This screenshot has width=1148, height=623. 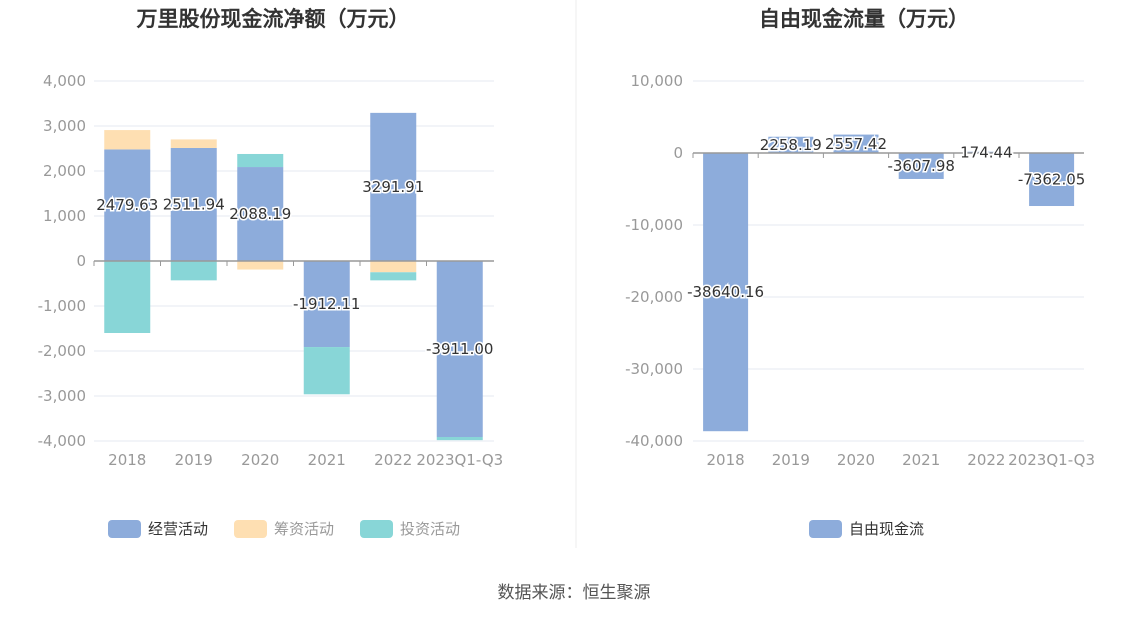 I want to click on left-legend-item: 投资活动, so click(x=410, y=529).